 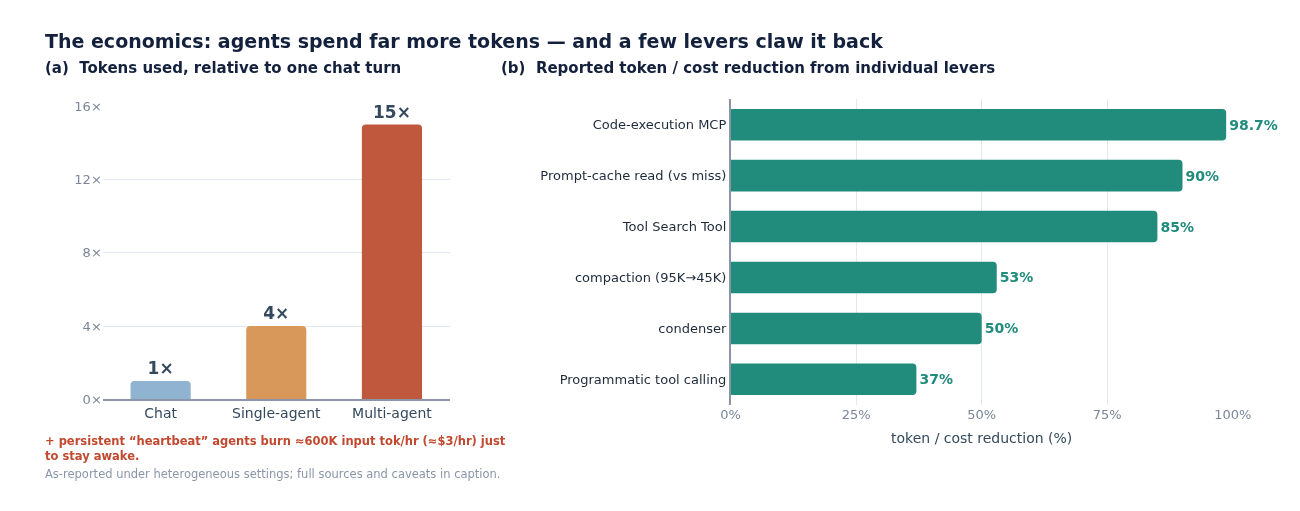 I want to click on y-tick-label: condenser, so click(x=692, y=328).